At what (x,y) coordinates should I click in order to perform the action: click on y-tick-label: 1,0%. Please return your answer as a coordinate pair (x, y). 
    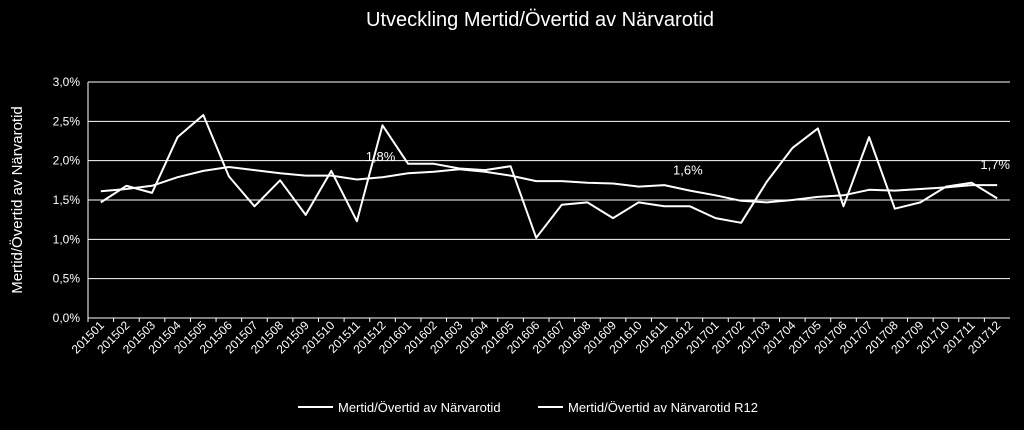
    Looking at the image, I should click on (67, 239).